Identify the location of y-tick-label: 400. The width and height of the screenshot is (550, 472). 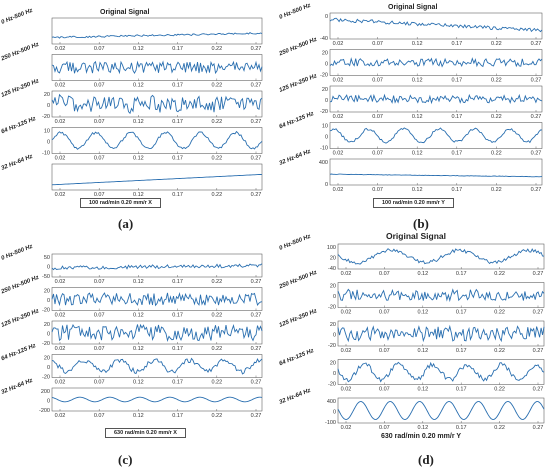
(323, 163).